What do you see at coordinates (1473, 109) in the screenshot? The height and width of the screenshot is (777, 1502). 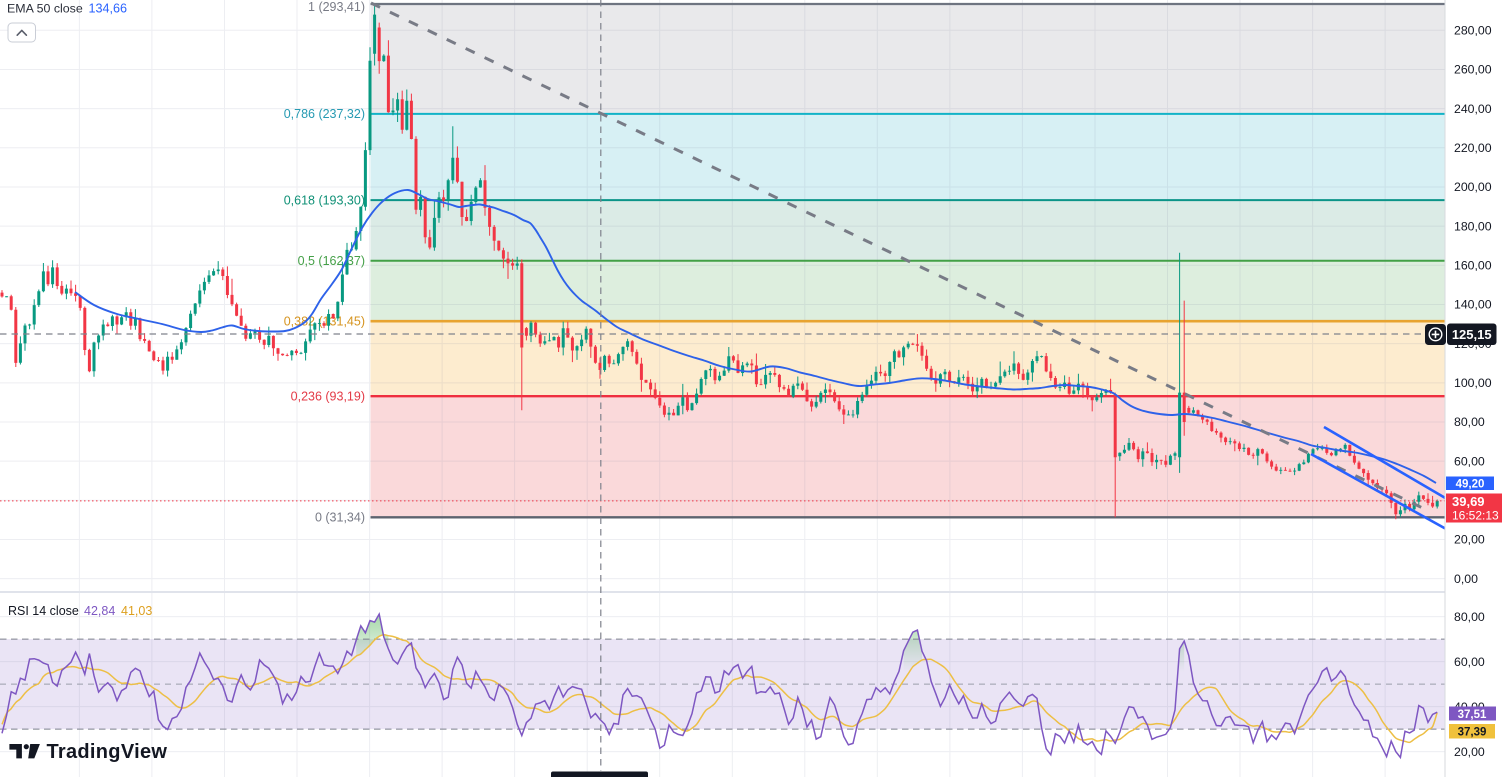 I see `svg-text: 240,00` at bounding box center [1473, 109].